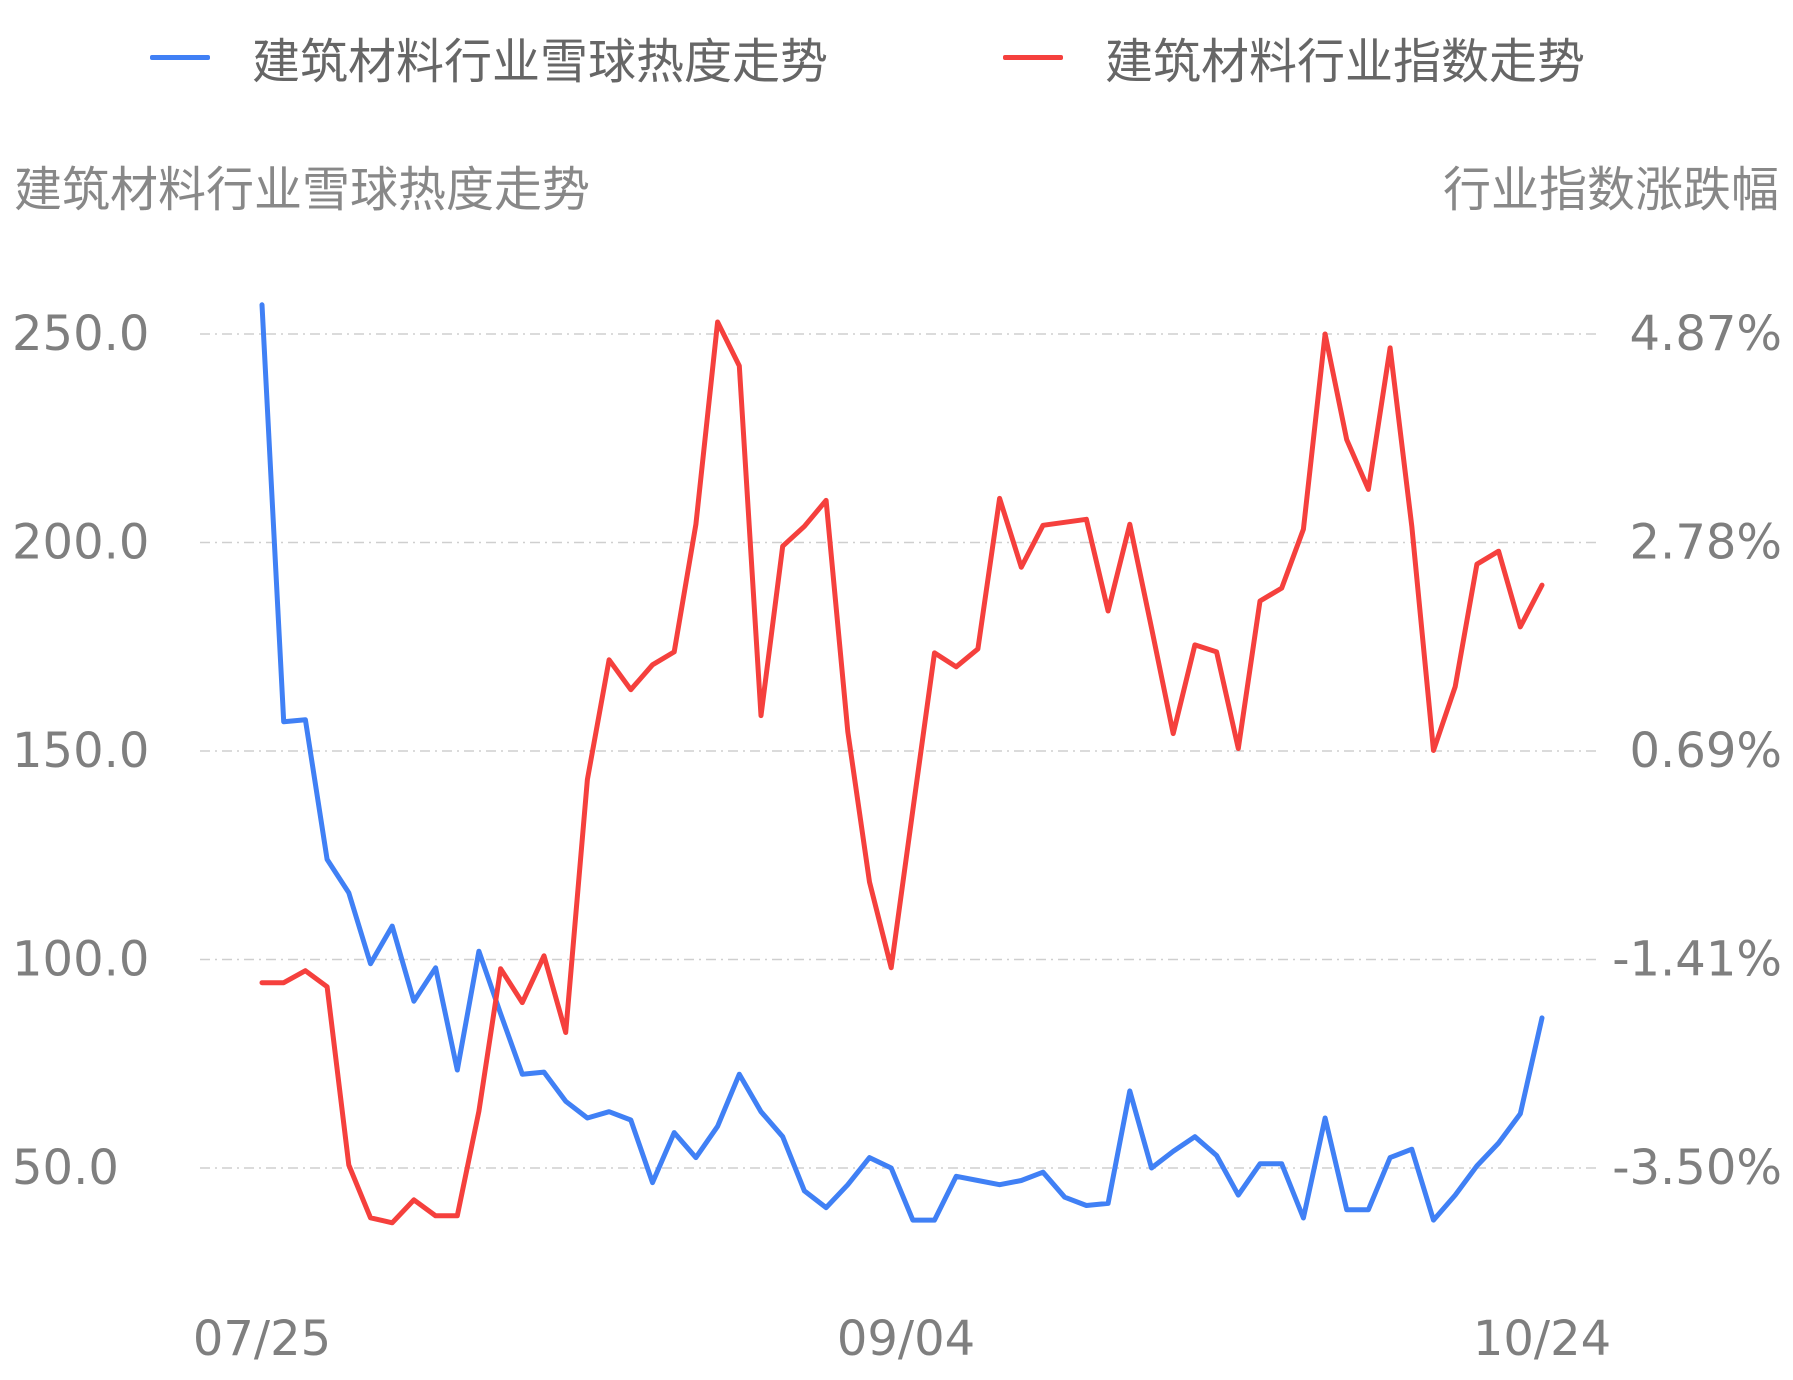 The image size is (1793, 1380). I want to click on left-axis-title: 建筑材料行业雪球热度走势, so click(302, 190).